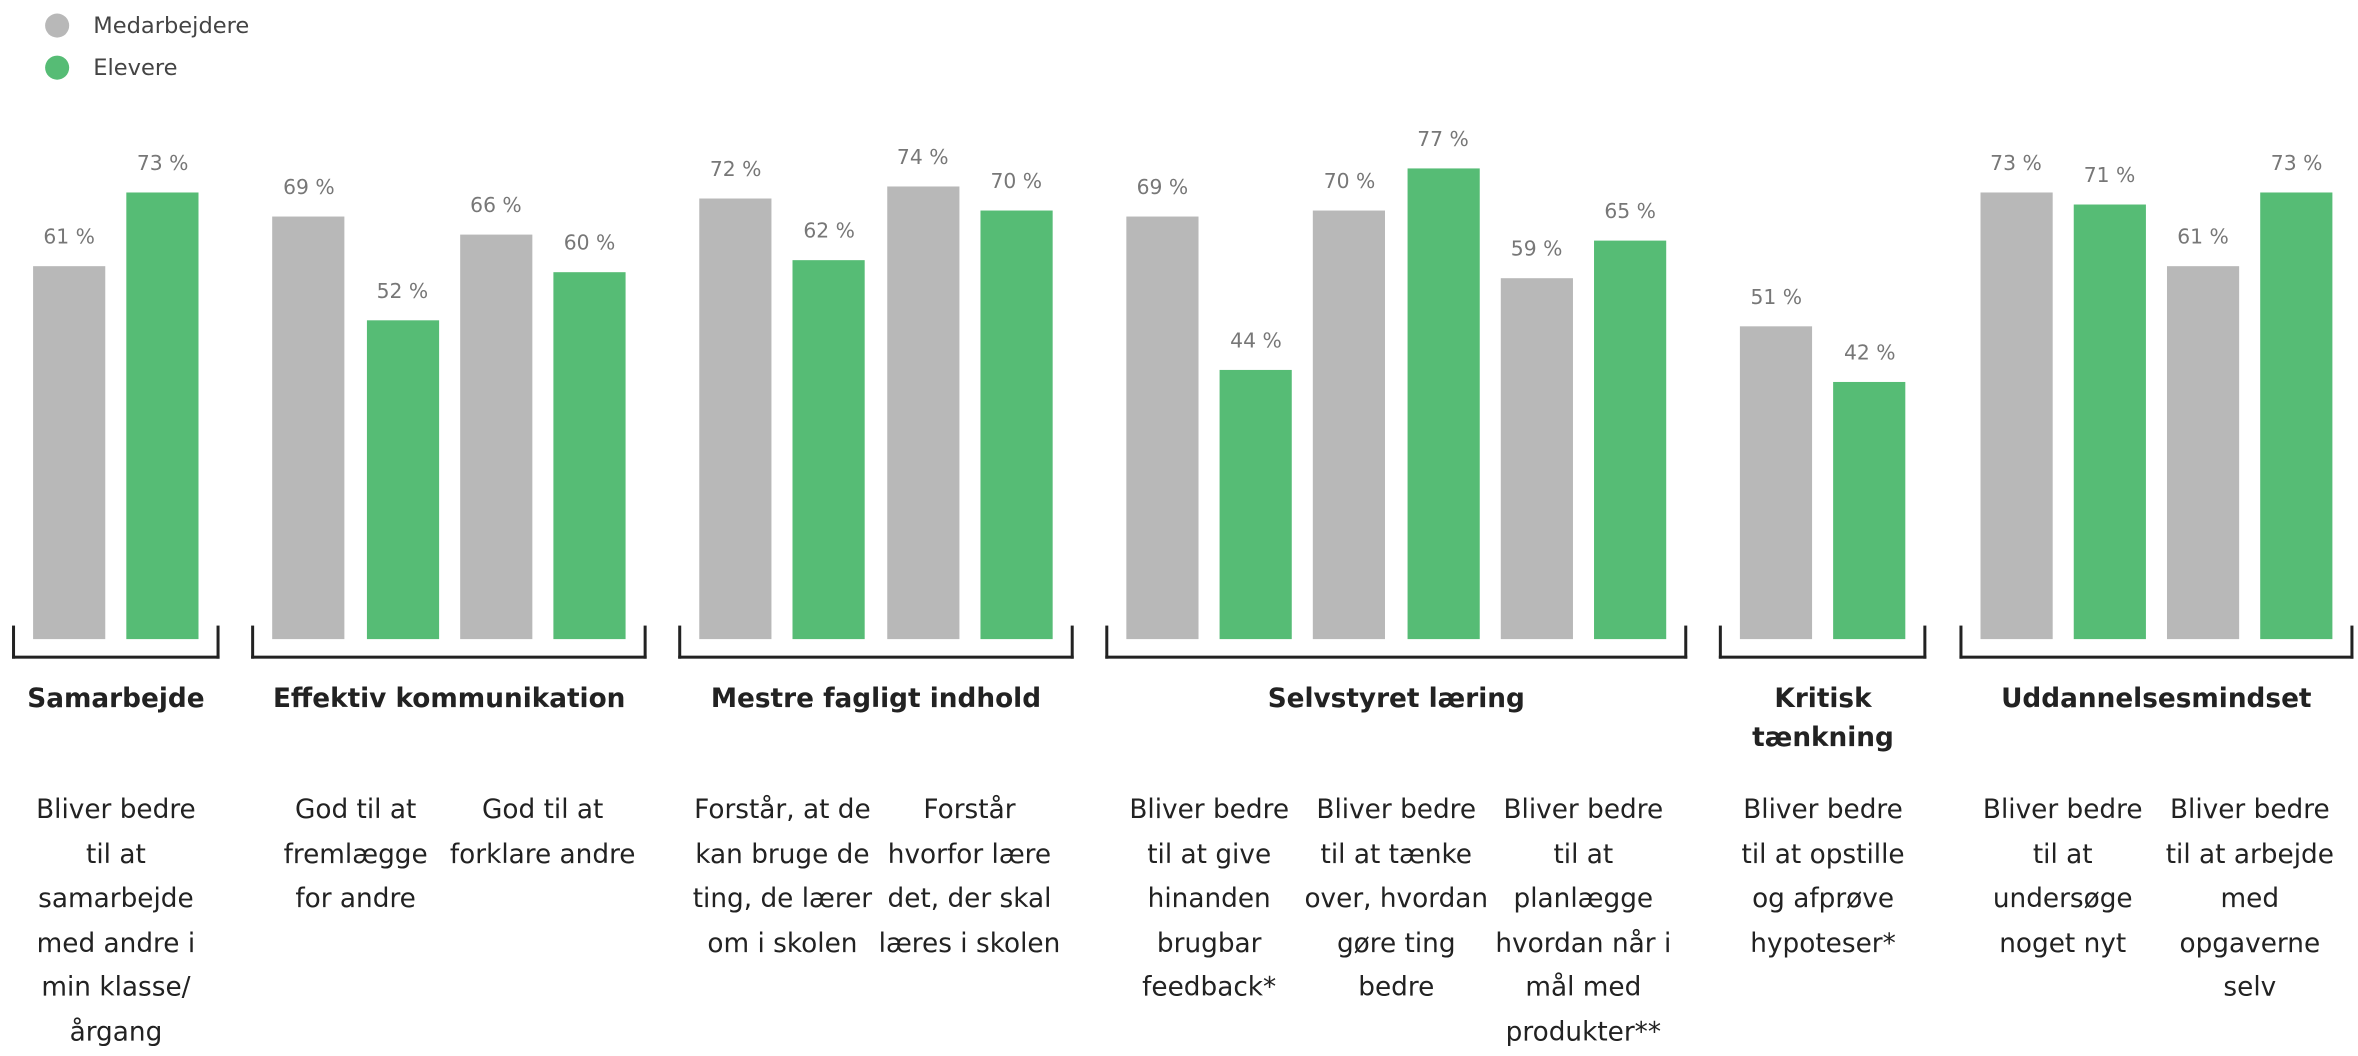  I want to click on value-label: 71 %, so click(2109, 175).